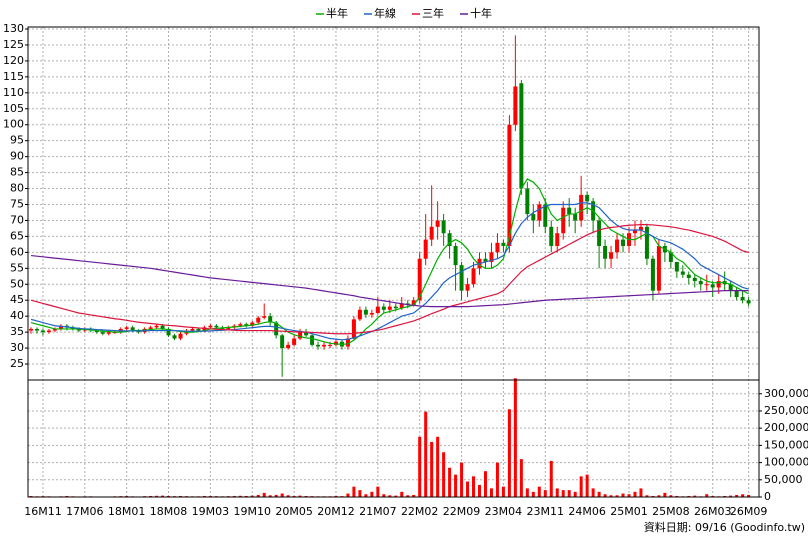  Describe the element at coordinates (13, 92) in the screenshot. I see `y-tick-label: 110` at that location.